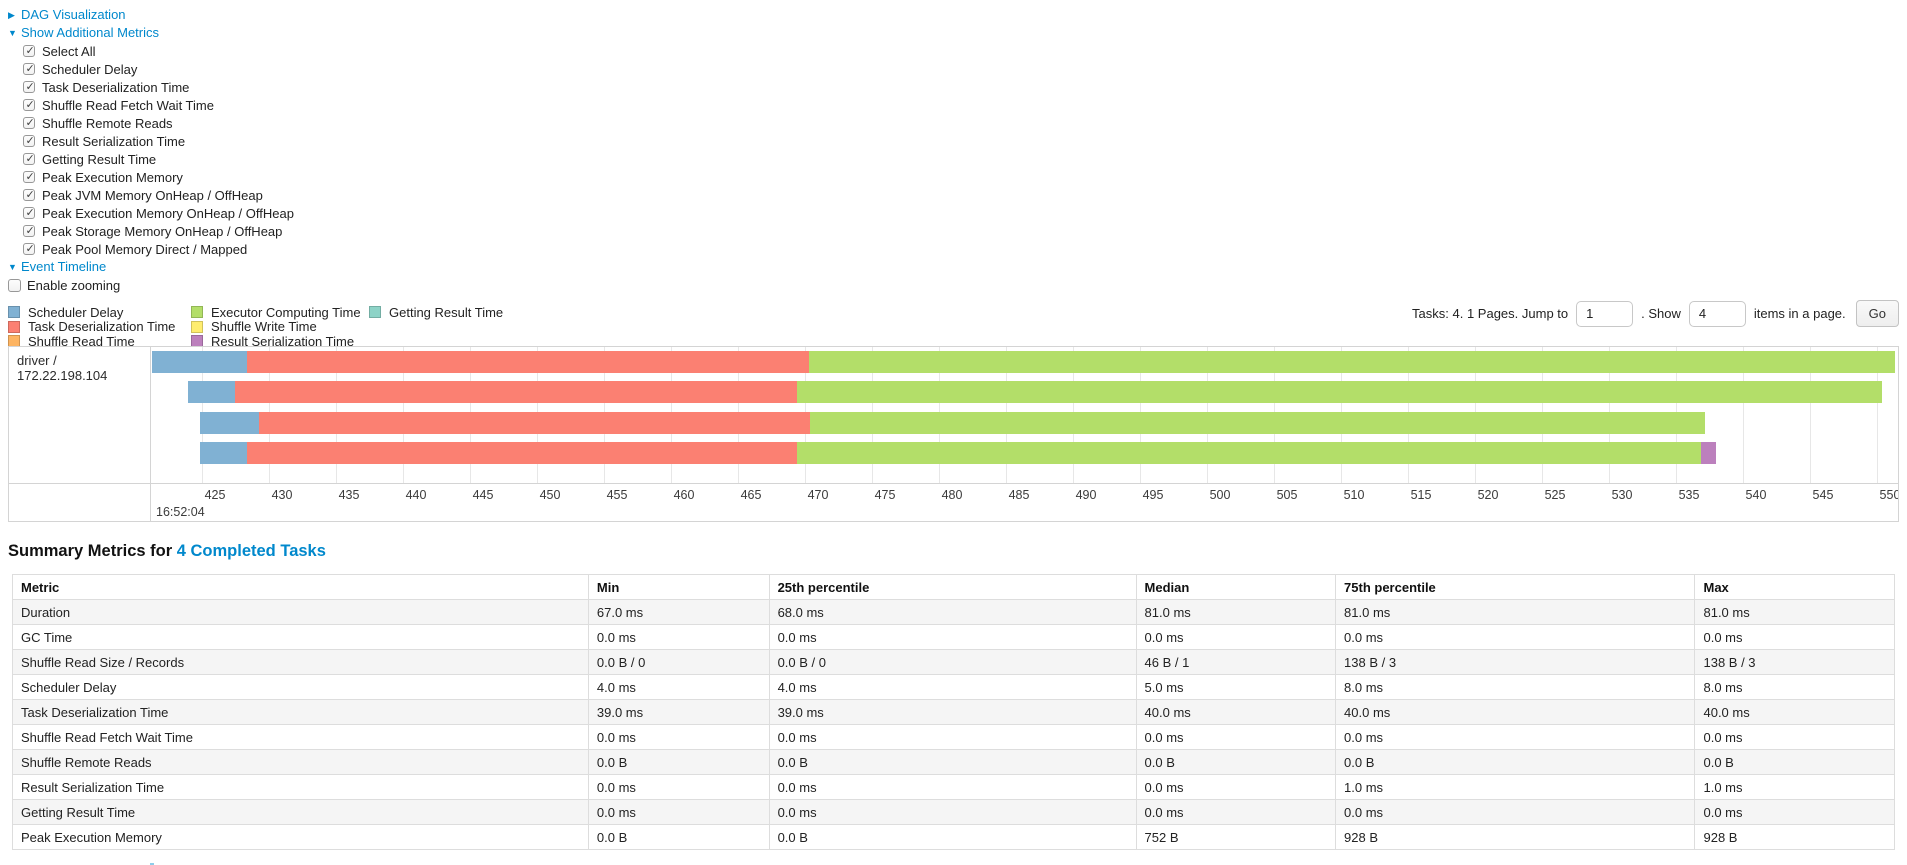  I want to click on table-cell: Result Serialization Time, so click(300, 787).